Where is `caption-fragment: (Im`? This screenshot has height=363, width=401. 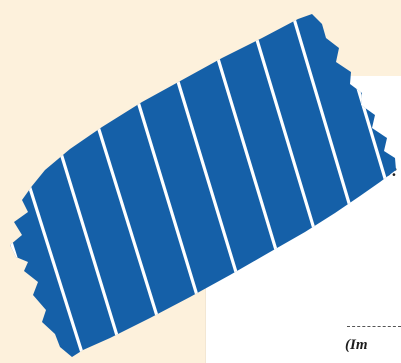
caption-fragment: (Im is located at coordinates (356, 345).